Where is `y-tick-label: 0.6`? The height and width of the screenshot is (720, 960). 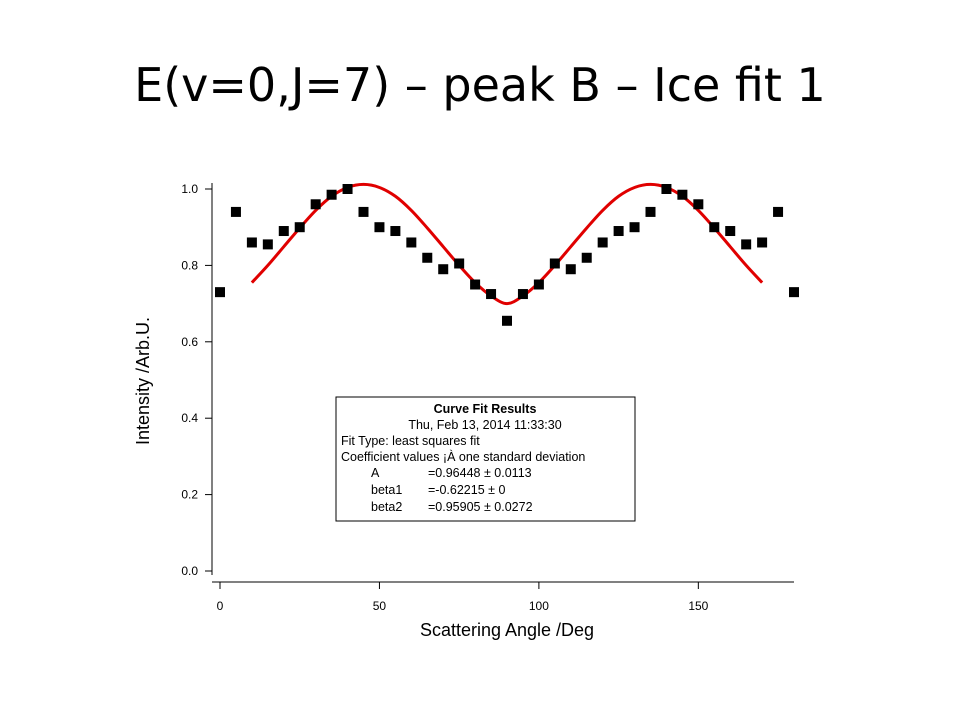 y-tick-label: 0.6 is located at coordinates (189, 342).